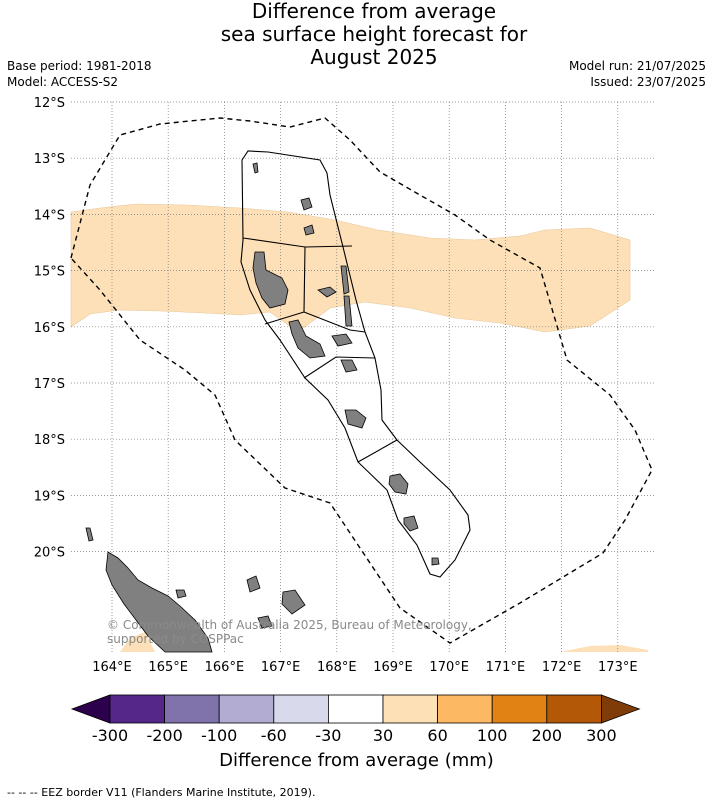 The height and width of the screenshot is (804, 713). I want to click on meta-left: Base period: 1981-2018 Model: ACCESS-S2, so click(79, 74).